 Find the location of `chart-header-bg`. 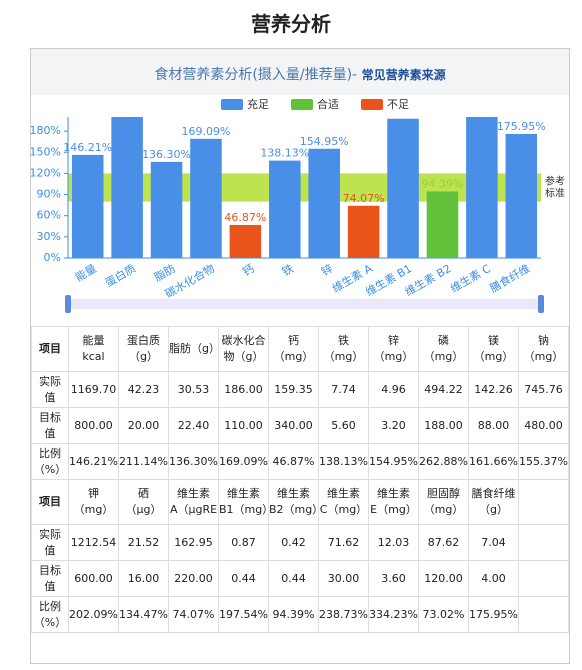

chart-header-bg is located at coordinates (300, 72).